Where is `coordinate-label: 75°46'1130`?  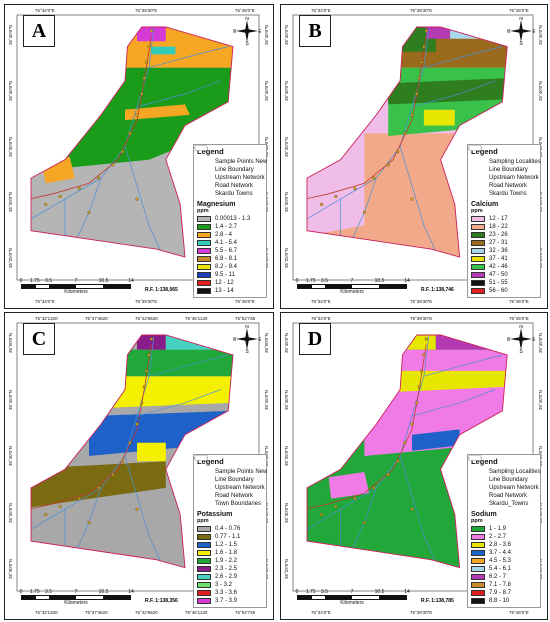
coordinate-label: 75°46'1130 is located at coordinates (196, 612).